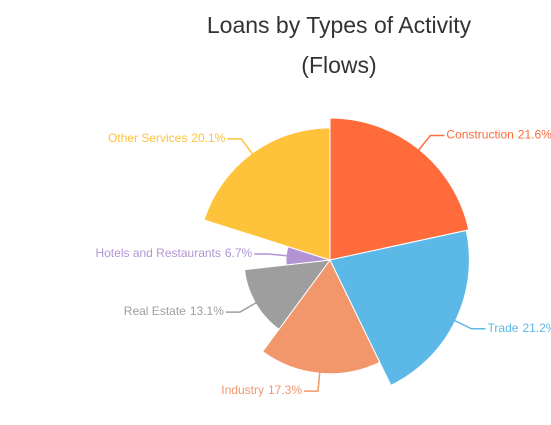  Describe the element at coordinates (479, 135) in the screenshot. I see `label-category: Construction` at that location.